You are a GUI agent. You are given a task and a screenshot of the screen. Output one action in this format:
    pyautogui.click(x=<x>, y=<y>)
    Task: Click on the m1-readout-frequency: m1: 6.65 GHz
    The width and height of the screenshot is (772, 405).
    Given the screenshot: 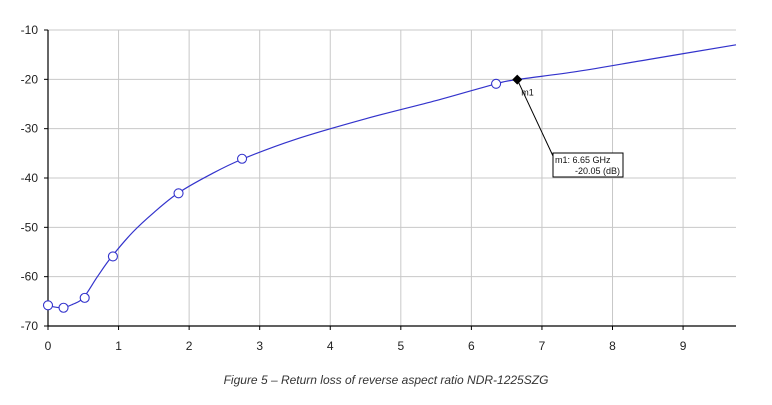 What is the action you would take?
    pyautogui.click(x=583, y=160)
    